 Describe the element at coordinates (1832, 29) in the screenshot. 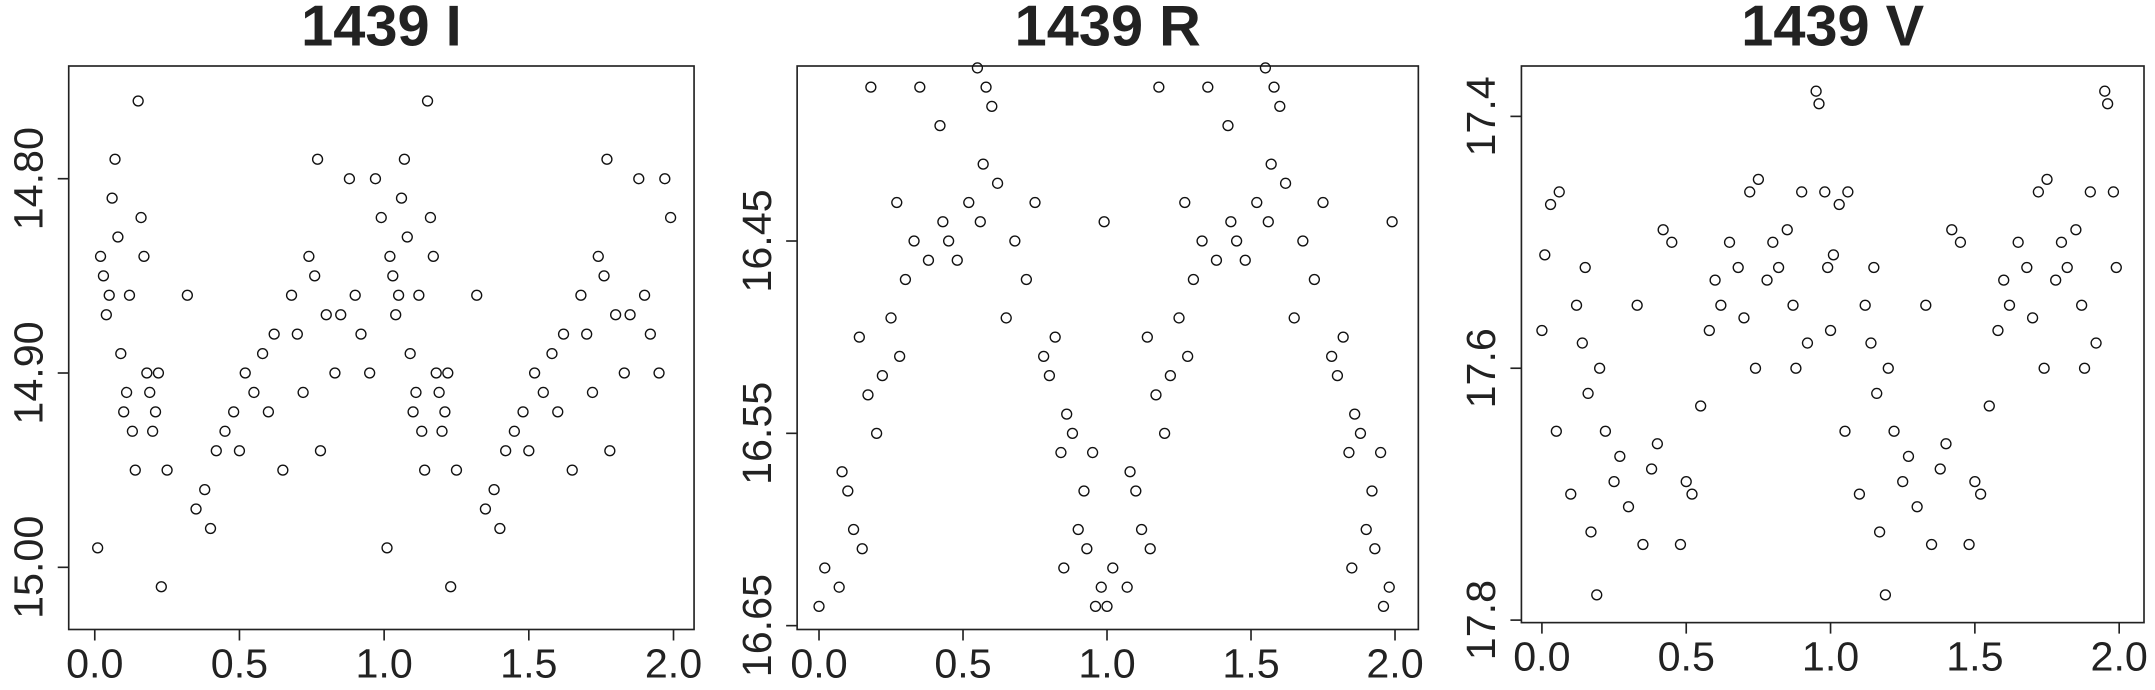

I see `chart-title: 1439 V` at that location.